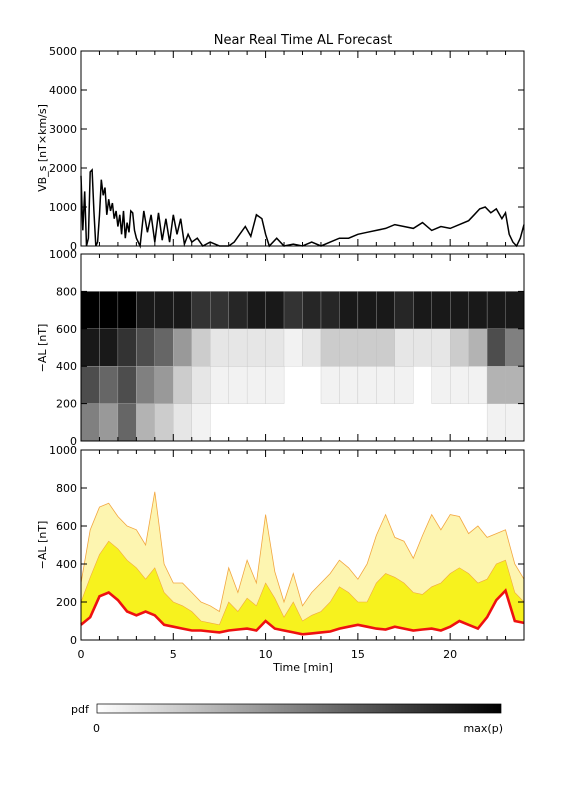  Describe the element at coordinates (303, 40) in the screenshot. I see `chart-title: Near Real Time AL Forecast` at that location.